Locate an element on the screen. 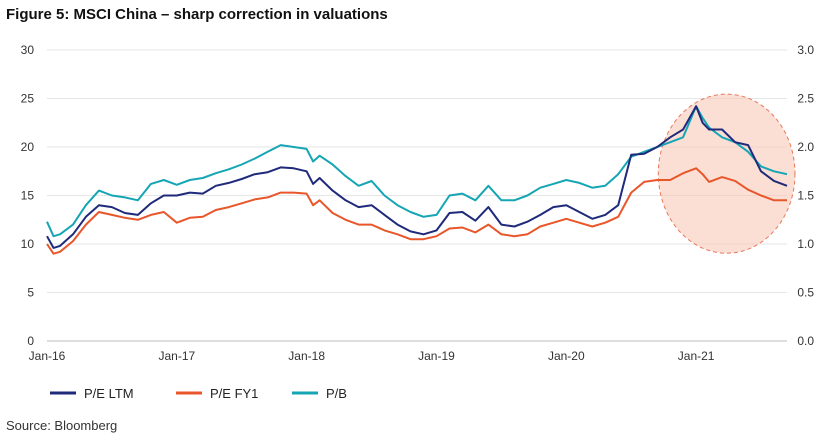 This screenshot has height=440, width=830. left-tick-label: 30 is located at coordinates (28, 50).